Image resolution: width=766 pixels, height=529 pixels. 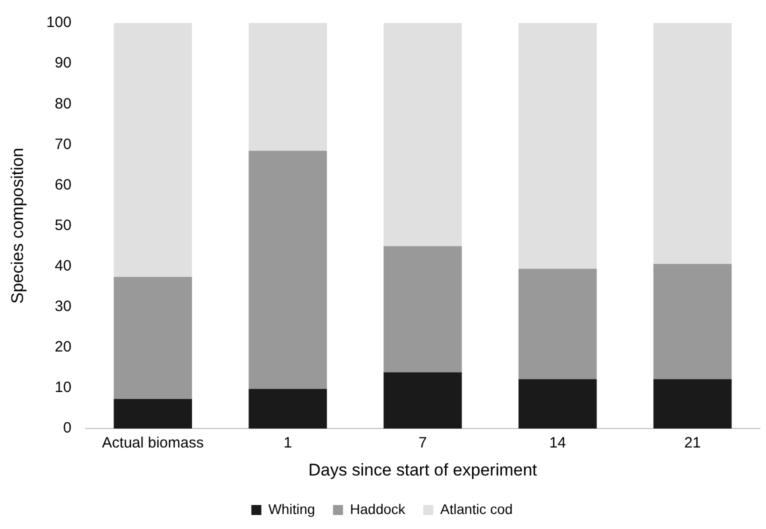 I want to click on x-tick-label: 21, so click(x=692, y=443).